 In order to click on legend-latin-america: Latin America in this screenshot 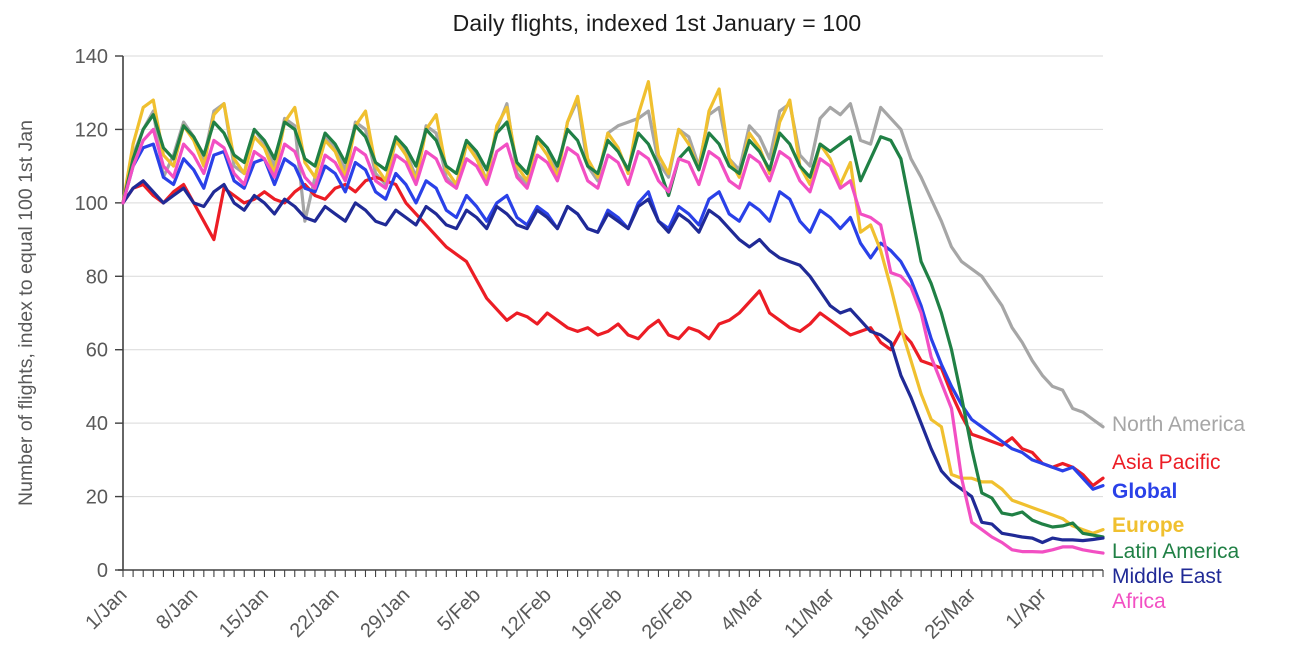, I will do `click(1176, 551)`.